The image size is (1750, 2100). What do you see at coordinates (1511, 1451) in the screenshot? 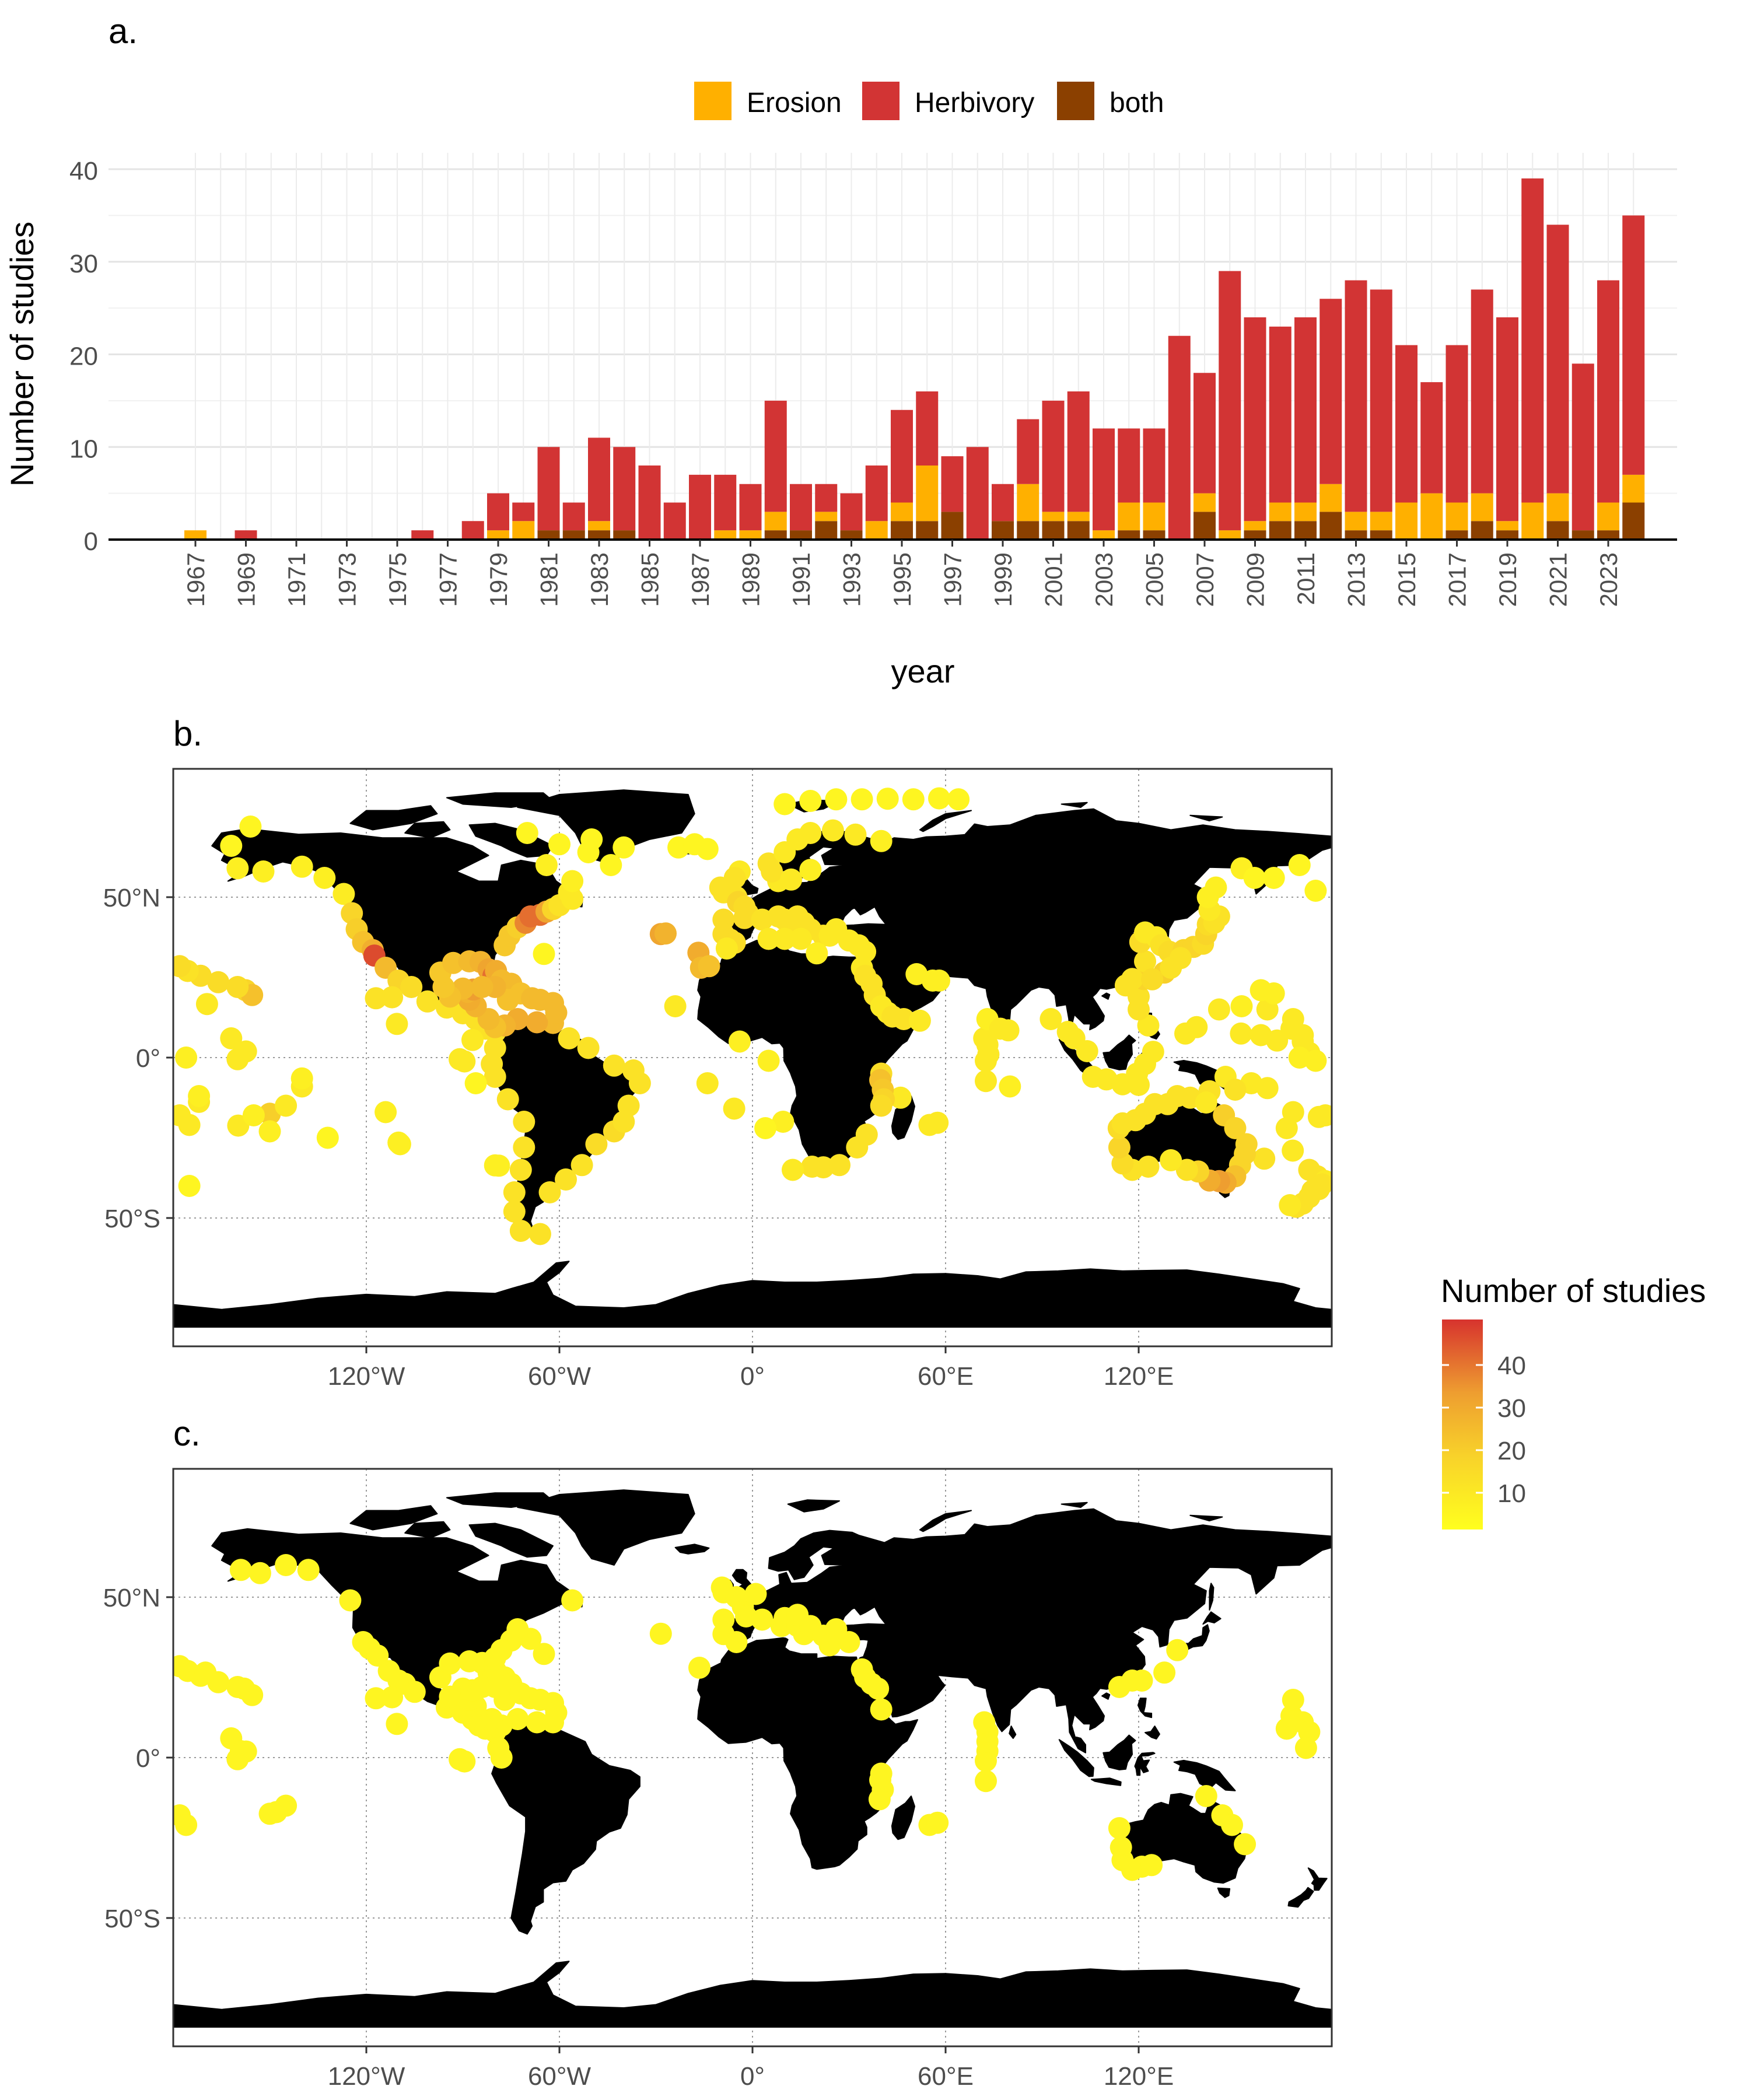
I see `color-tick-label: 20` at bounding box center [1511, 1451].